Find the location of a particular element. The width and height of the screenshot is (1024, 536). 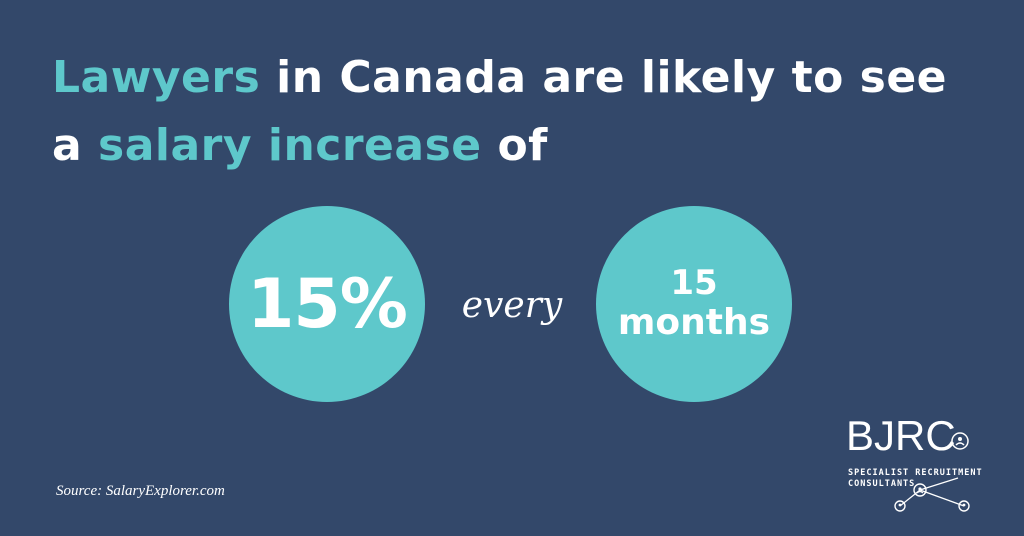

source-credit: Source: SalaryExplorer.com is located at coordinates (140, 491).